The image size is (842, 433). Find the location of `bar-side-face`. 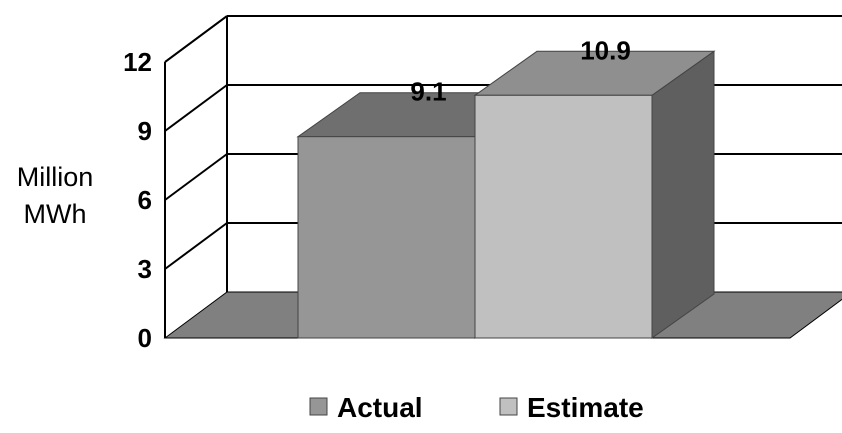

bar-side-face is located at coordinates (683, 194).